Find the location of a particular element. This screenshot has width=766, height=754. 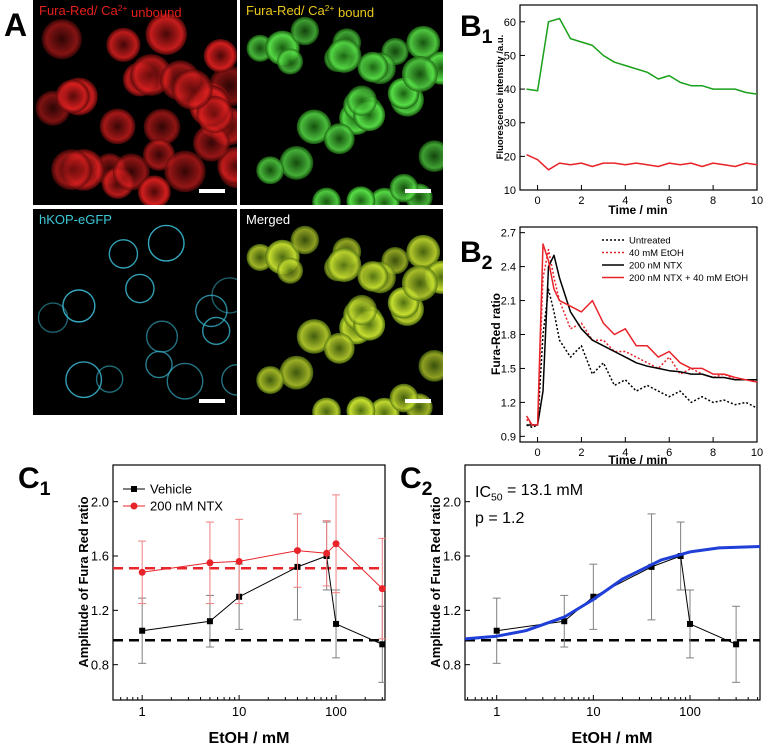

y-axis-title: Fura-Red ratio is located at coordinates (496, 334).